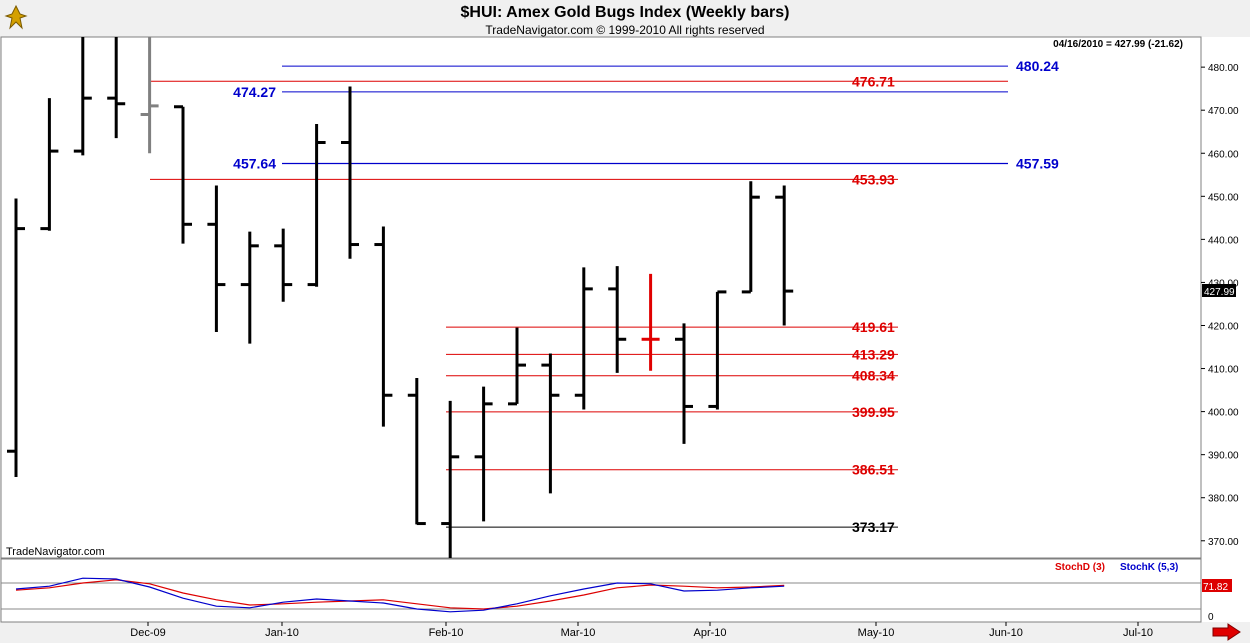  Describe the element at coordinates (1223, 499) in the screenshot. I see `y-tick-label: 380.00` at that location.